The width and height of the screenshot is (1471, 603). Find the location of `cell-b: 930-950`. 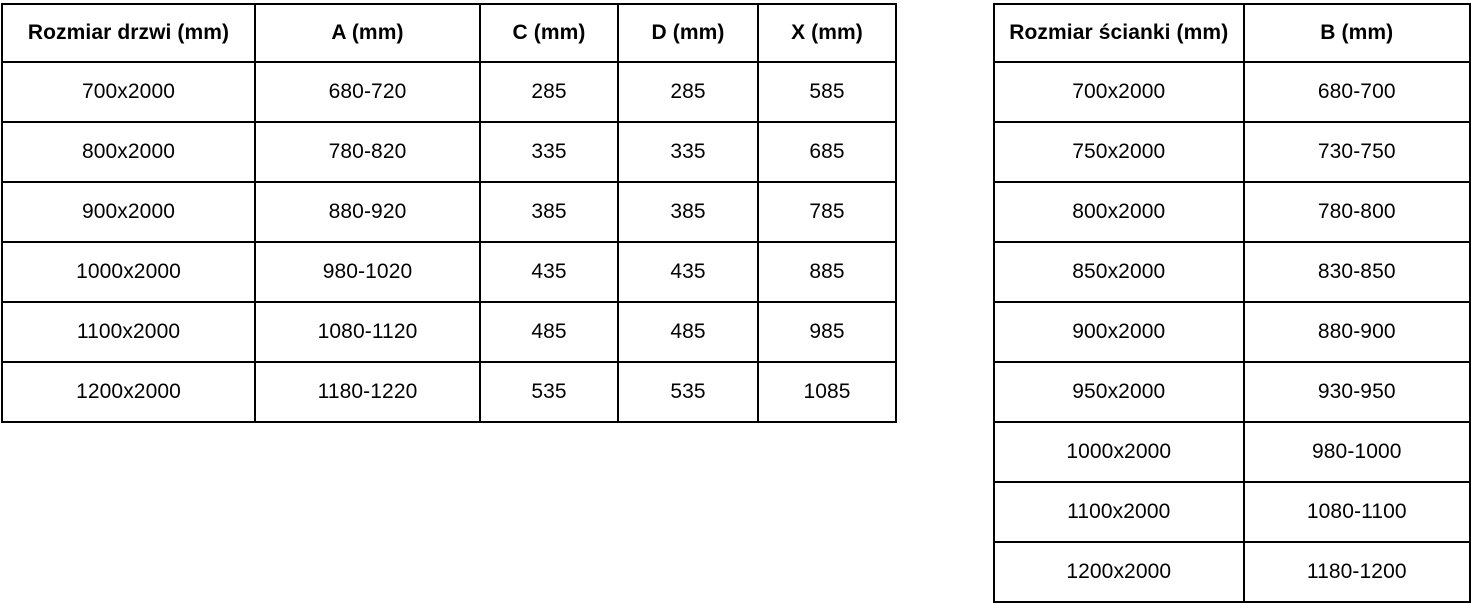

cell-b: 930-950 is located at coordinates (1356, 392).